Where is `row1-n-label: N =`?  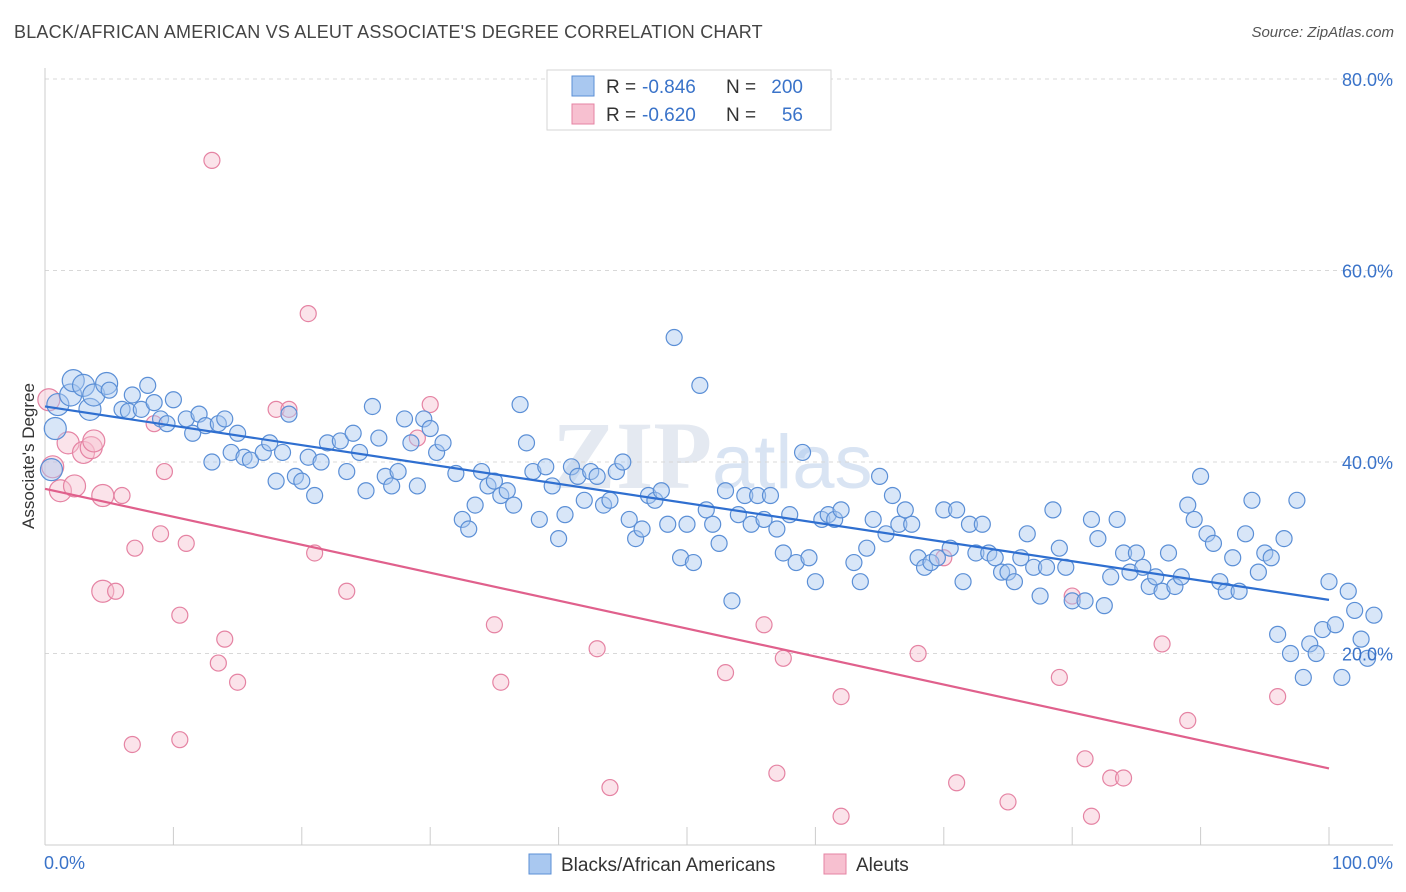
row1-n-label: N = is located at coordinates (741, 87).